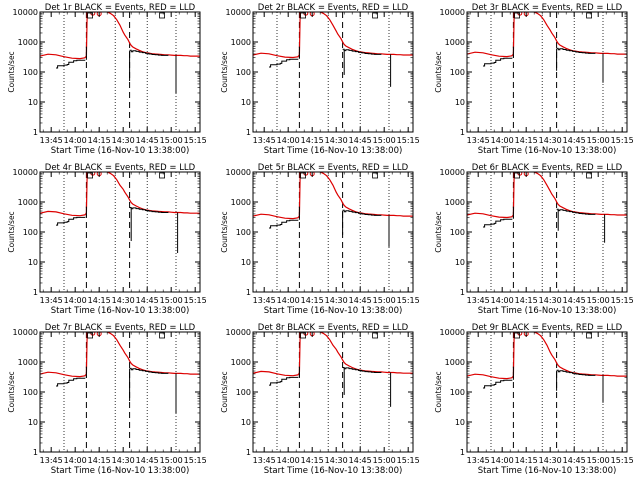 The image size is (640, 480). What do you see at coordinates (120, 168) in the screenshot?
I see `chart-title: Det 4r BLACK = Events, RED = LLD` at bounding box center [120, 168].